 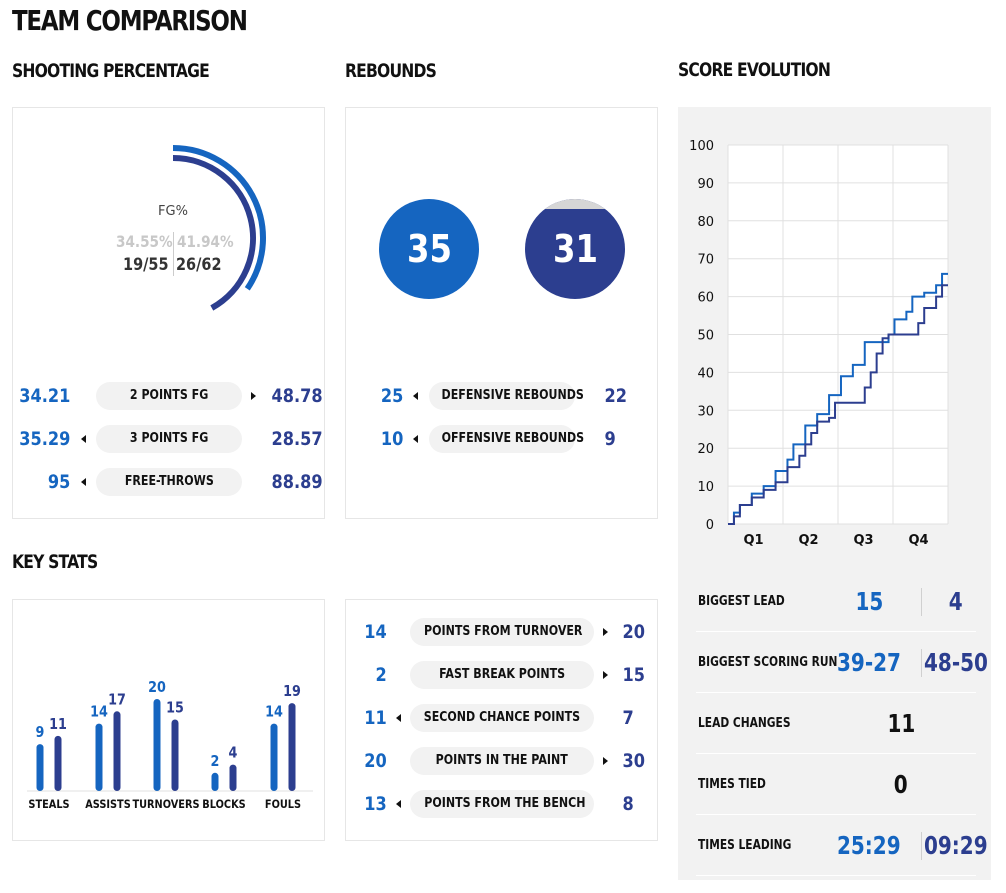 I want to click on y-tick-label: 10, so click(x=705, y=487).